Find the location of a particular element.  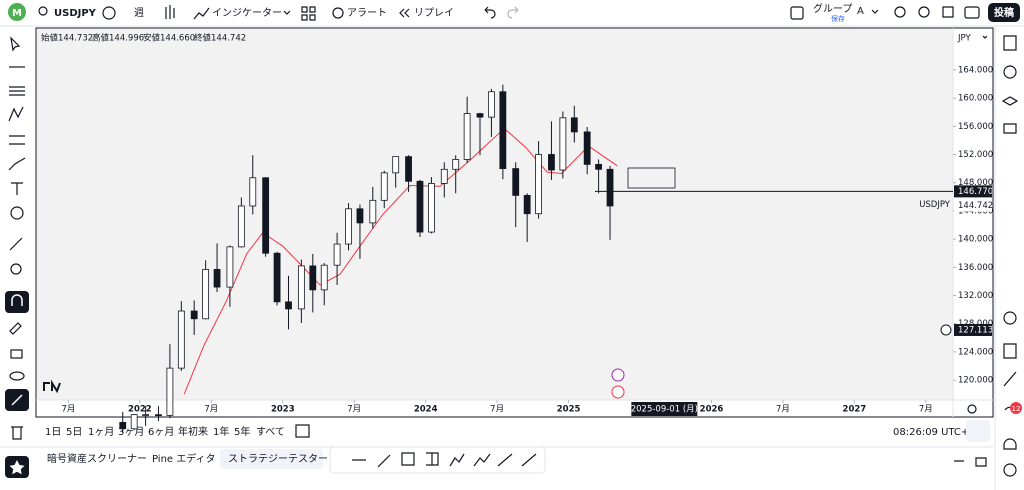

crosshair-y-label: 127.113 is located at coordinates (975, 330).